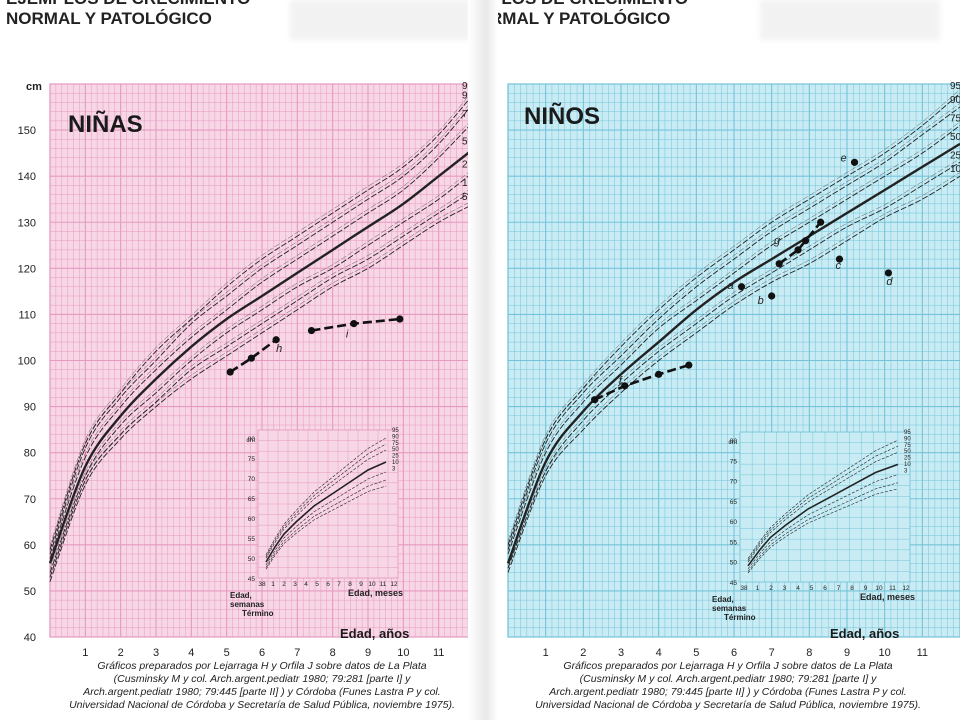  I want to click on inset-y-unit: cm, so click(732, 442).